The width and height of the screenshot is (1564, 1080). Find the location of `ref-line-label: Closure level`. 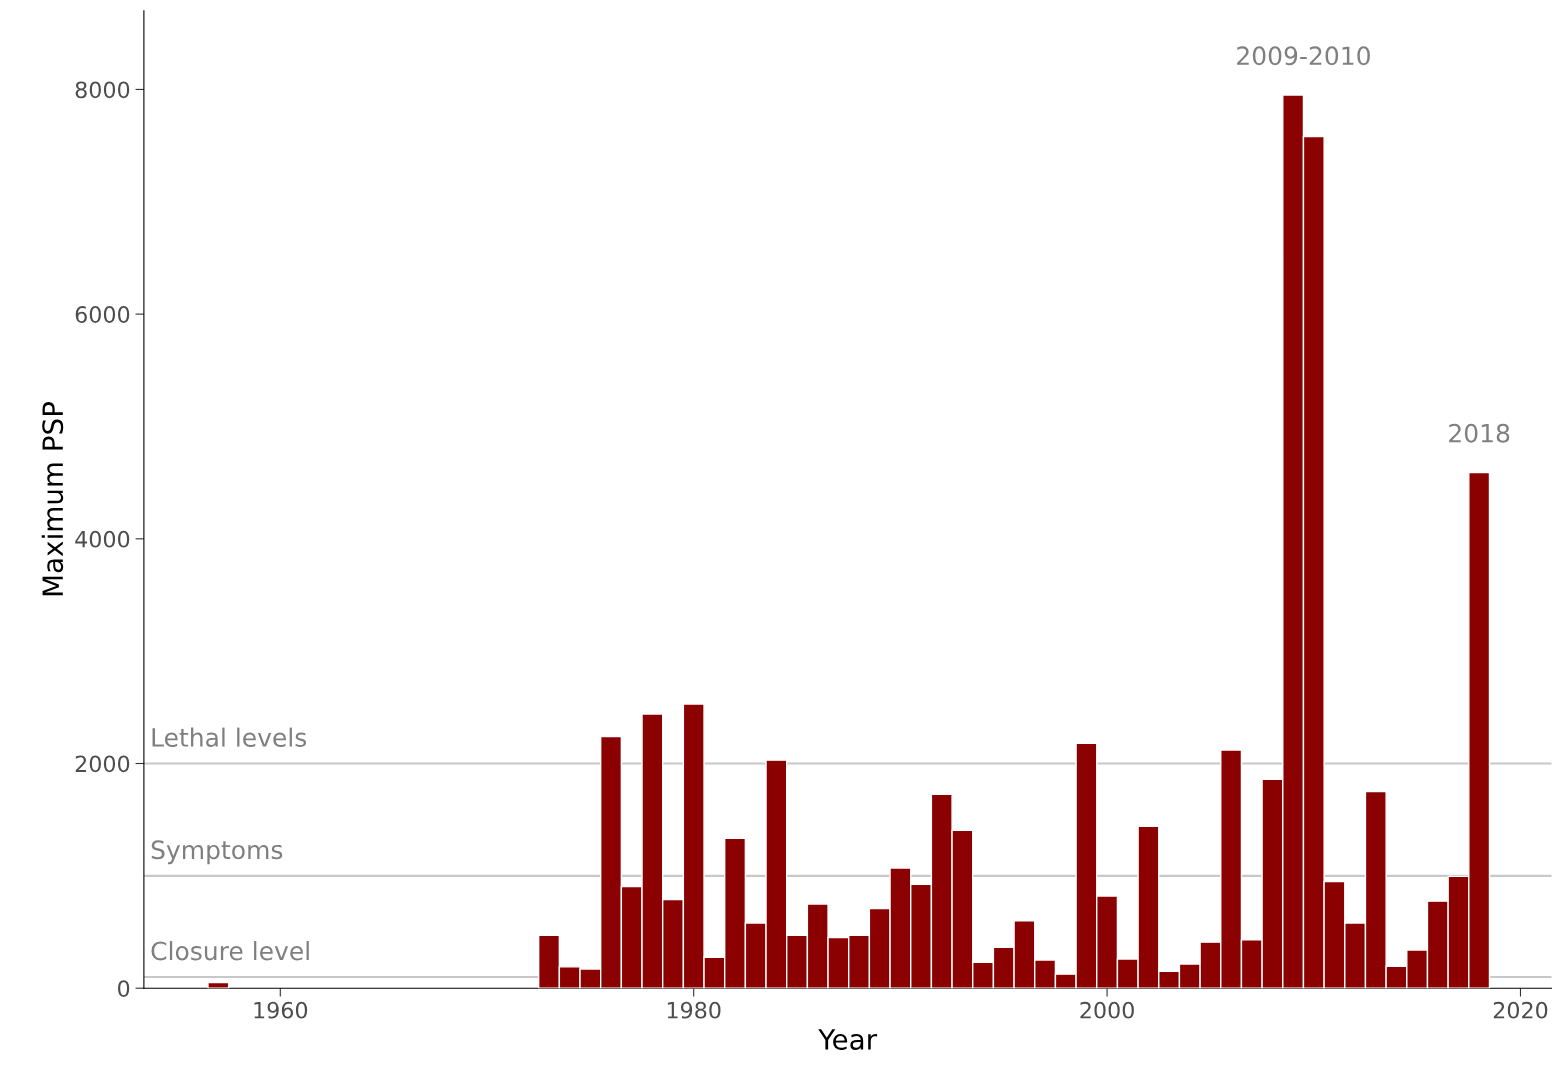

ref-line-label: Closure level is located at coordinates (230, 951).